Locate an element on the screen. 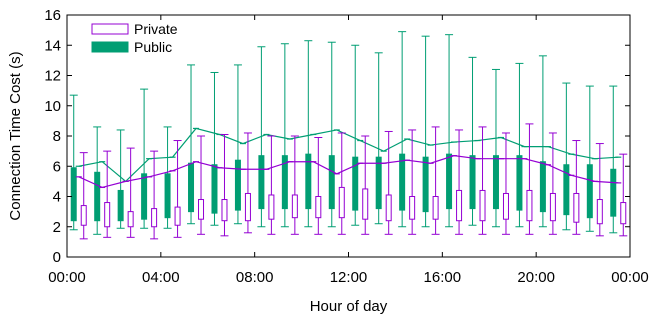 Image resolution: width=654 pixels, height=320 pixels. x-tick-label: 04:00 is located at coordinates (161, 277).